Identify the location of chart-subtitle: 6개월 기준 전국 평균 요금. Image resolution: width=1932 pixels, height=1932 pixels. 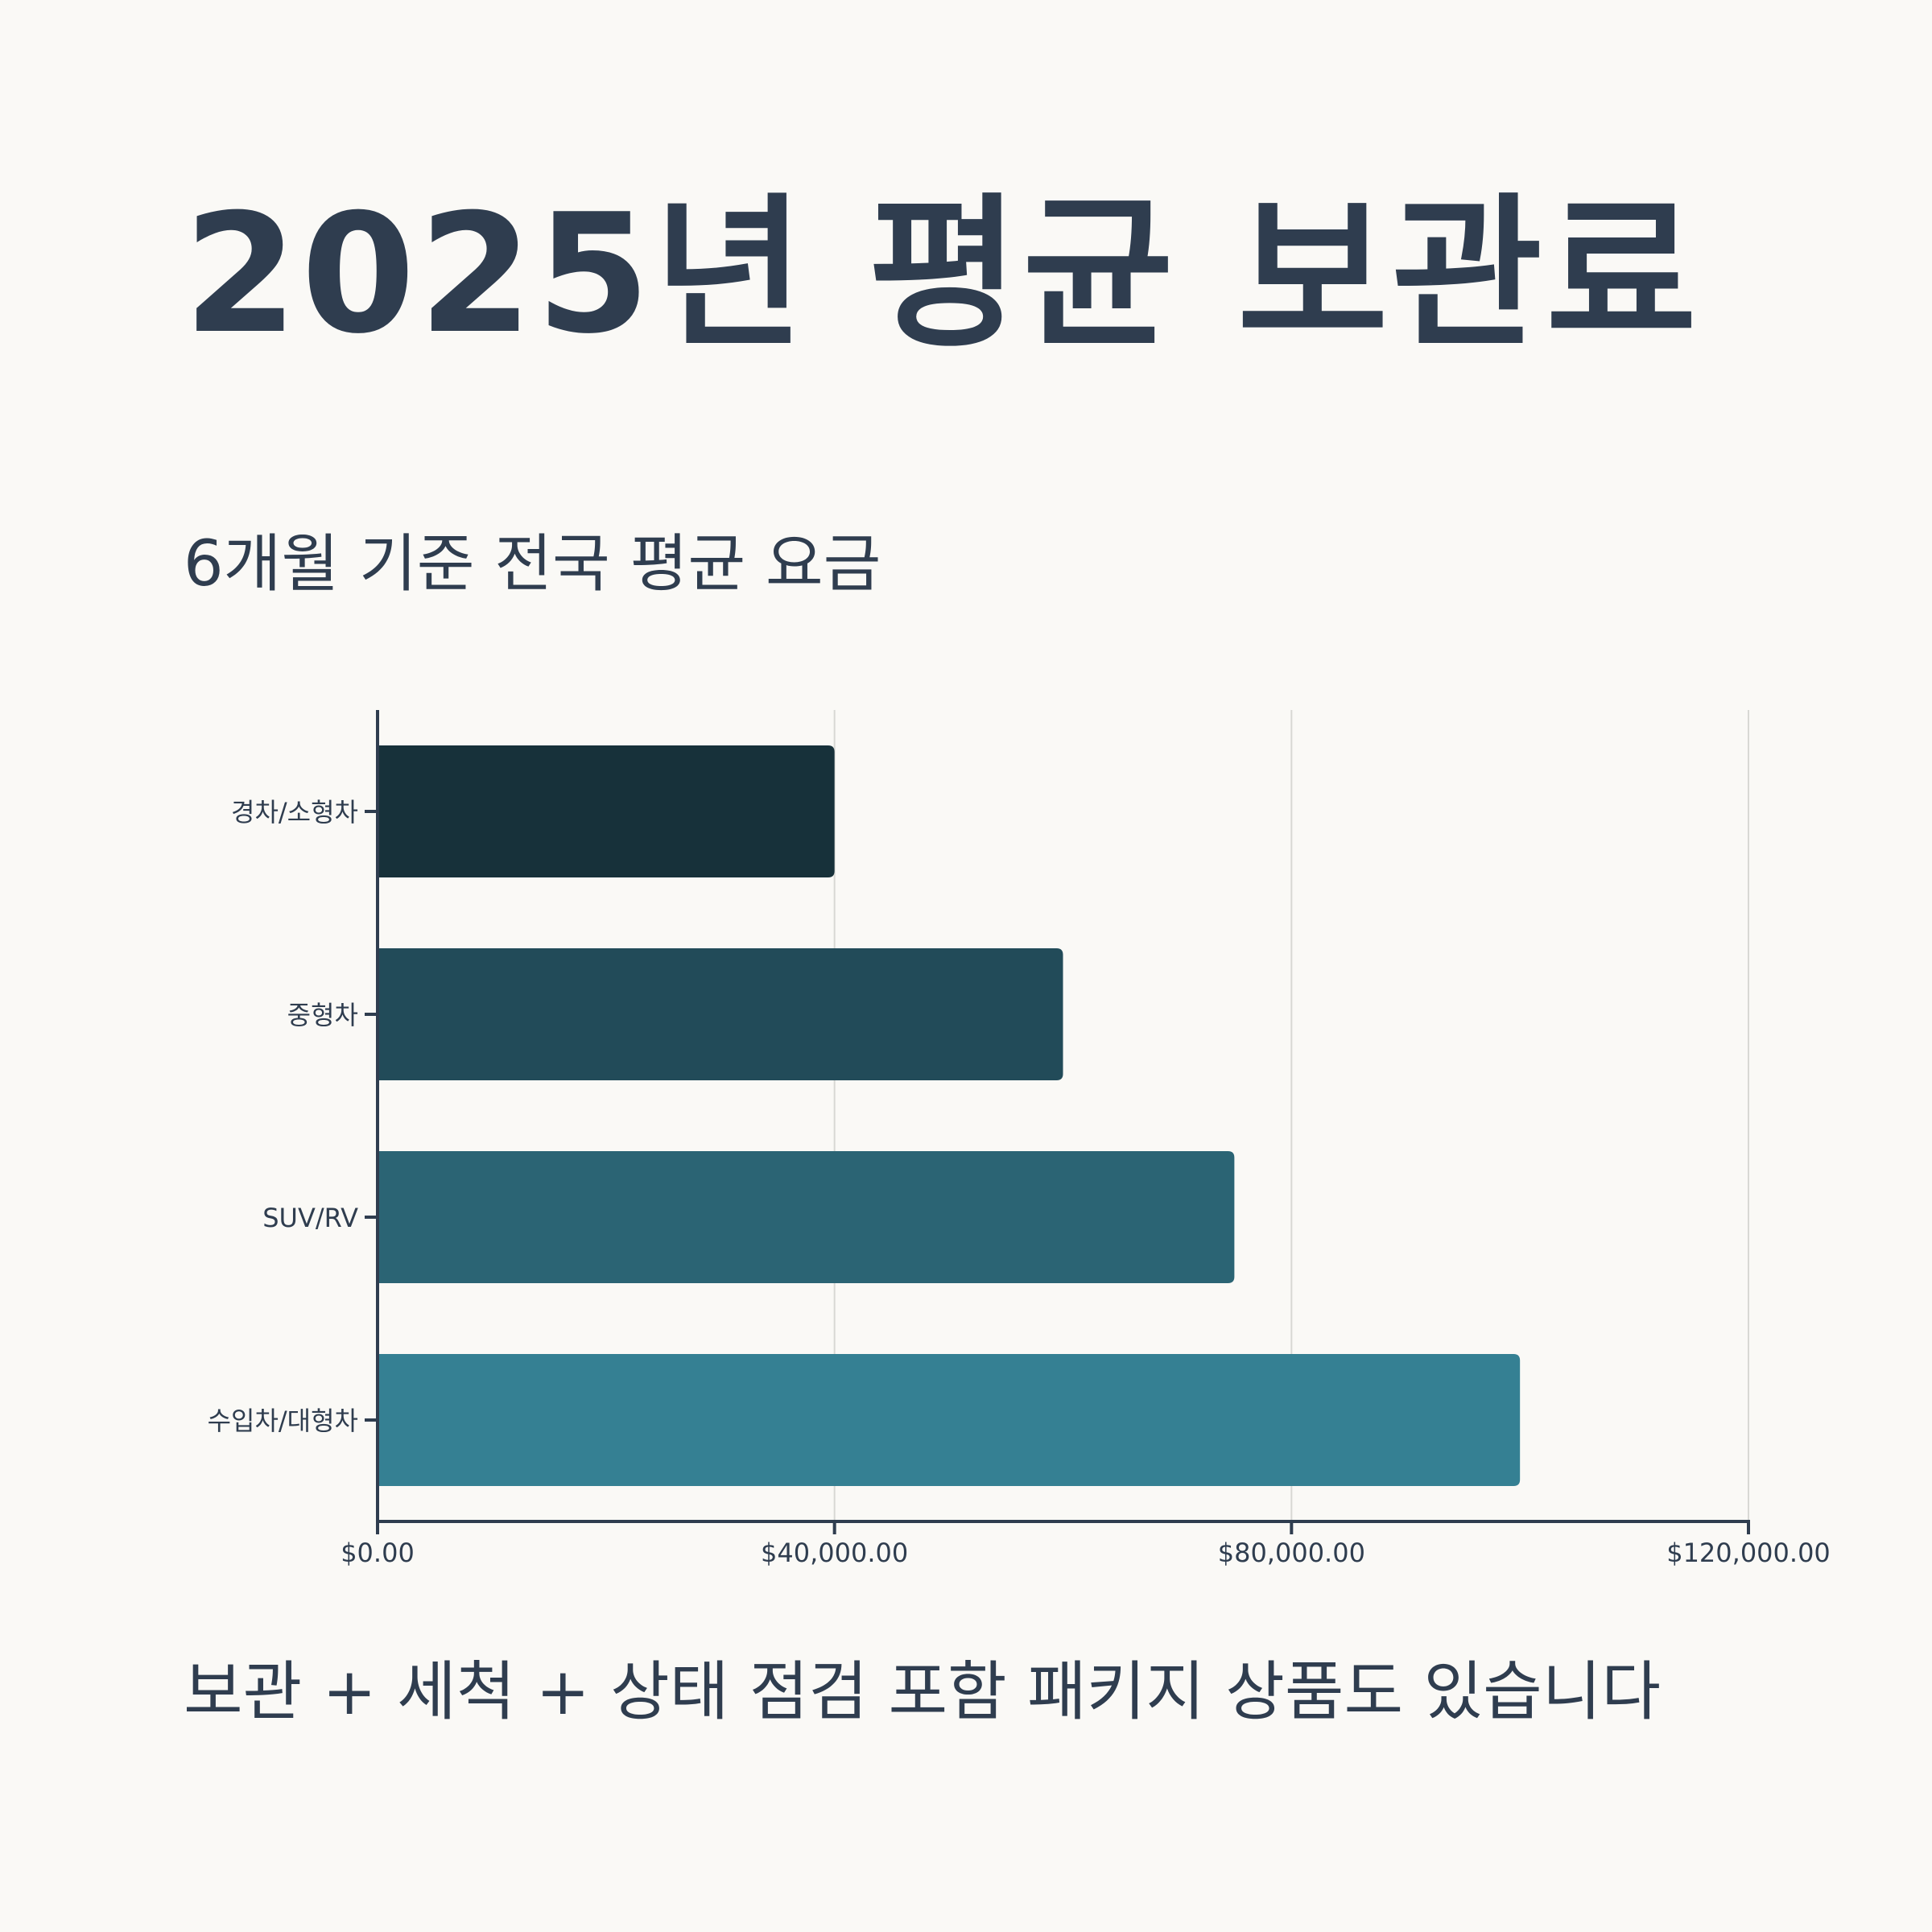
(532, 564).